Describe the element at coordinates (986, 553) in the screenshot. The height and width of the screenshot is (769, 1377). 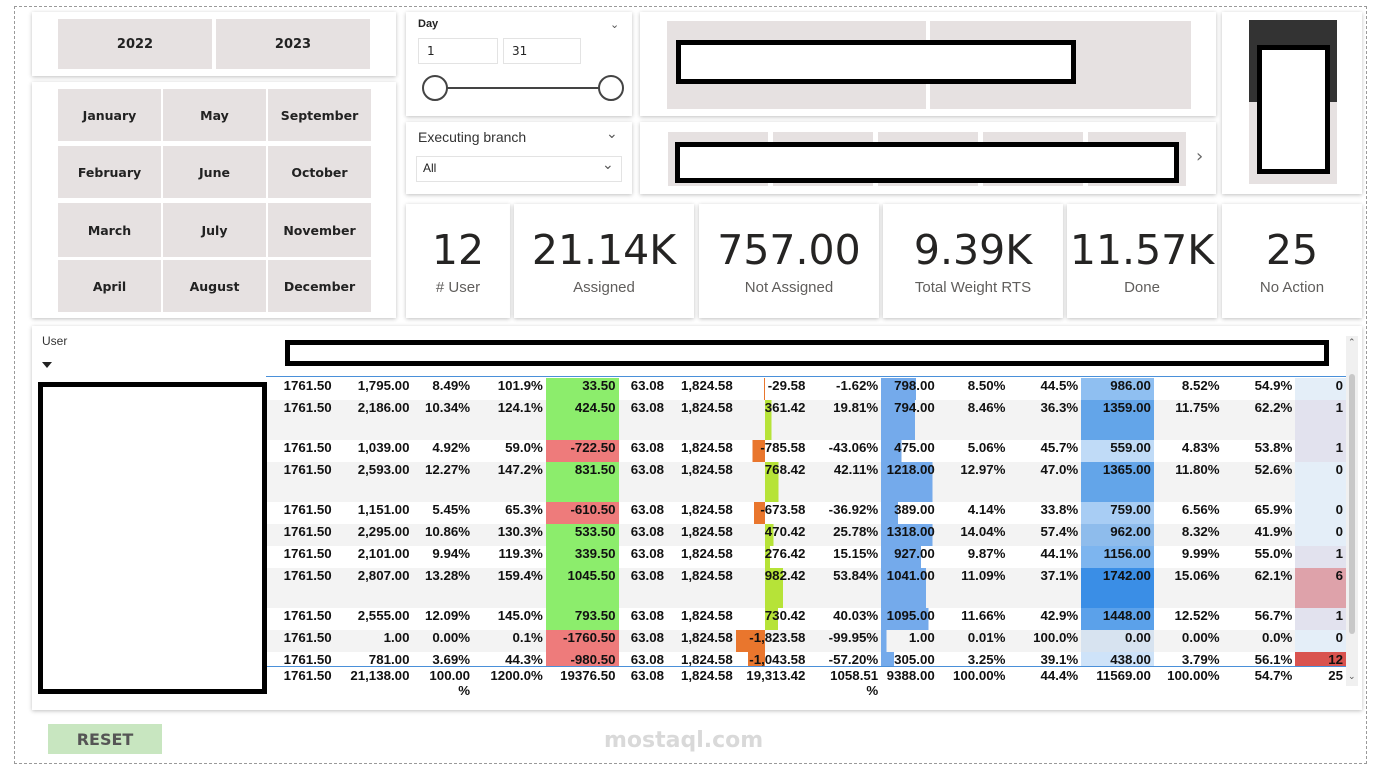
I see `table-cell: 9.87%` at that location.